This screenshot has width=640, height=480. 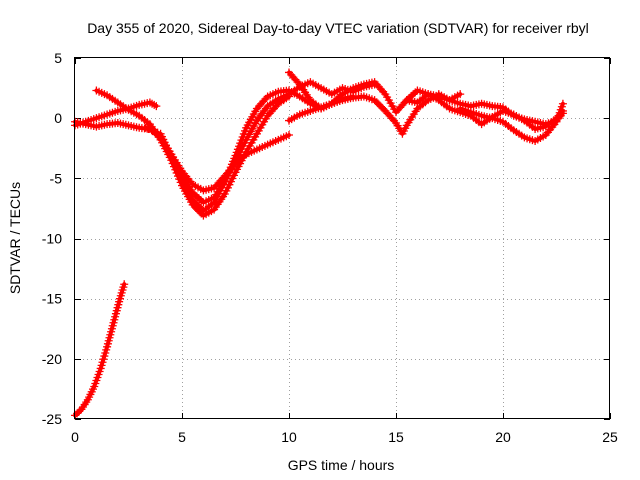 I want to click on x-tick-label: 25, so click(x=610, y=437).